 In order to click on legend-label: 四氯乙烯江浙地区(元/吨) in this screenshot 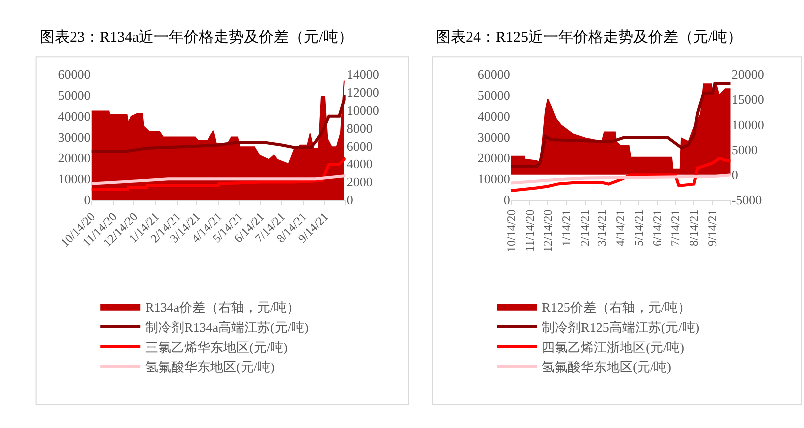, I will do `click(613, 347)`.